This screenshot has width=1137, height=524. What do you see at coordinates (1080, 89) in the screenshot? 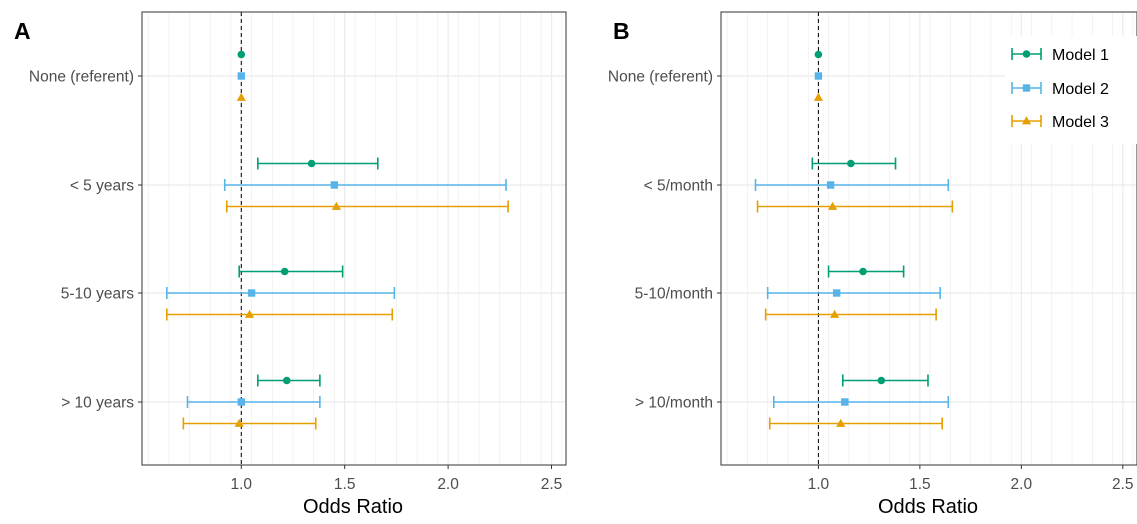
I see `legend-label: Model 2` at bounding box center [1080, 89].